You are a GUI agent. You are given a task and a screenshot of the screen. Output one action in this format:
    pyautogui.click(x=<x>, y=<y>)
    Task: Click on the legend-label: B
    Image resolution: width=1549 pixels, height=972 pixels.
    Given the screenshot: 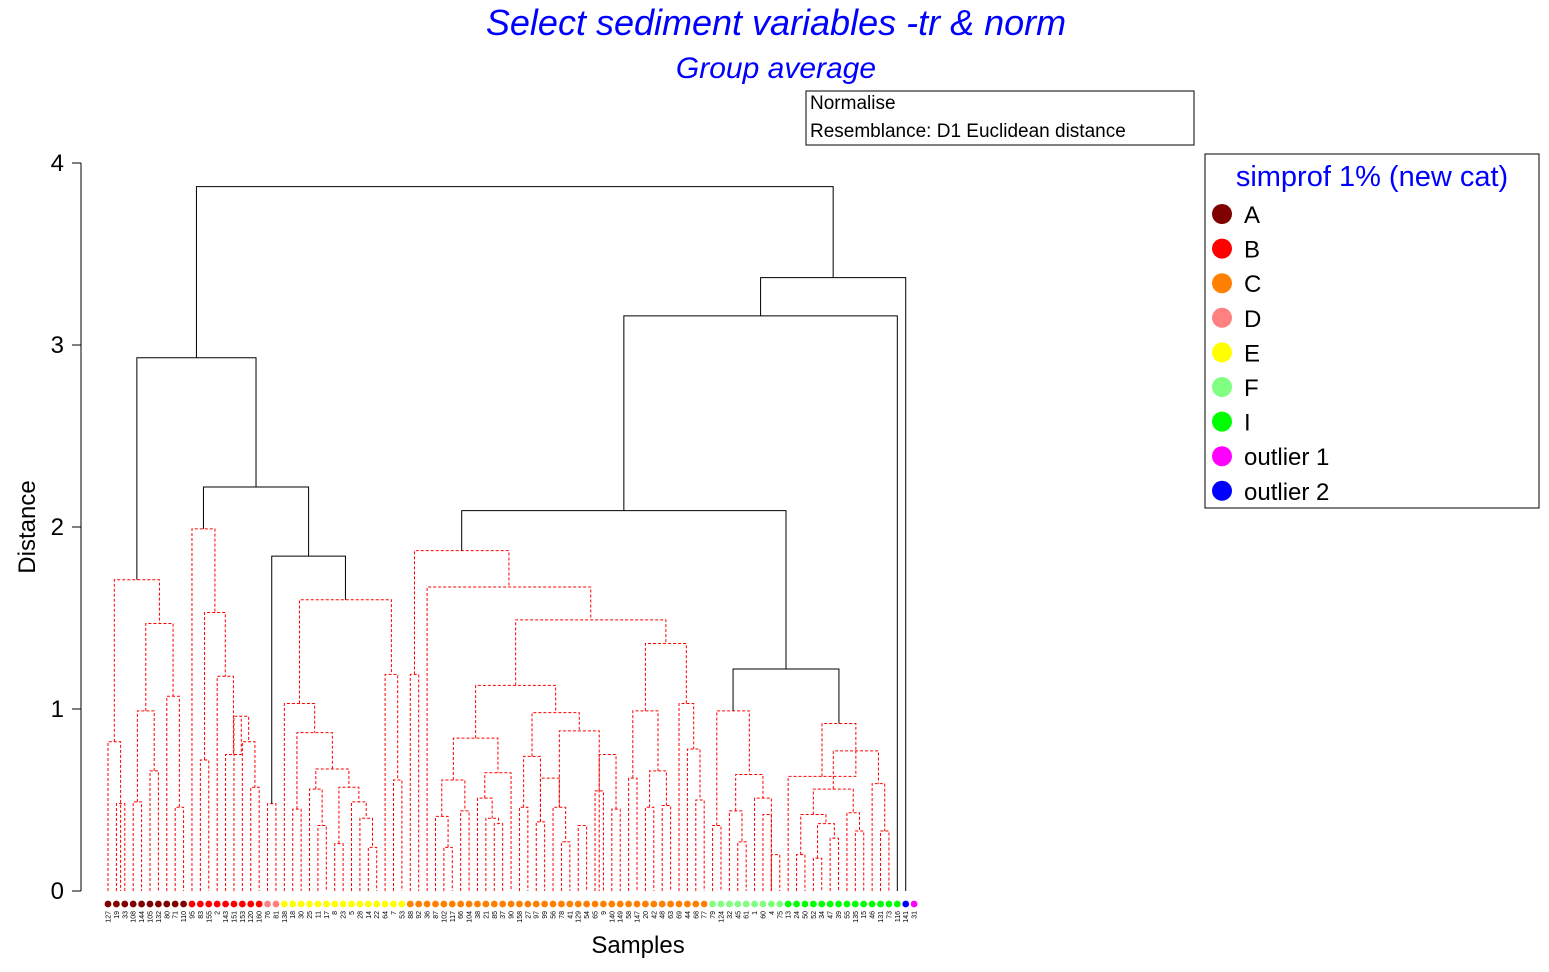 What is the action you would take?
    pyautogui.click(x=1252, y=250)
    